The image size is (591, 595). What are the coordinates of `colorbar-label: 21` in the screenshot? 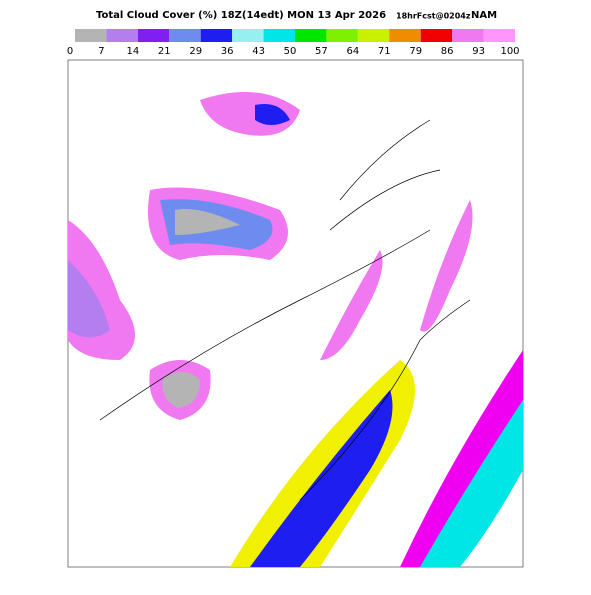 It's located at (164, 51).